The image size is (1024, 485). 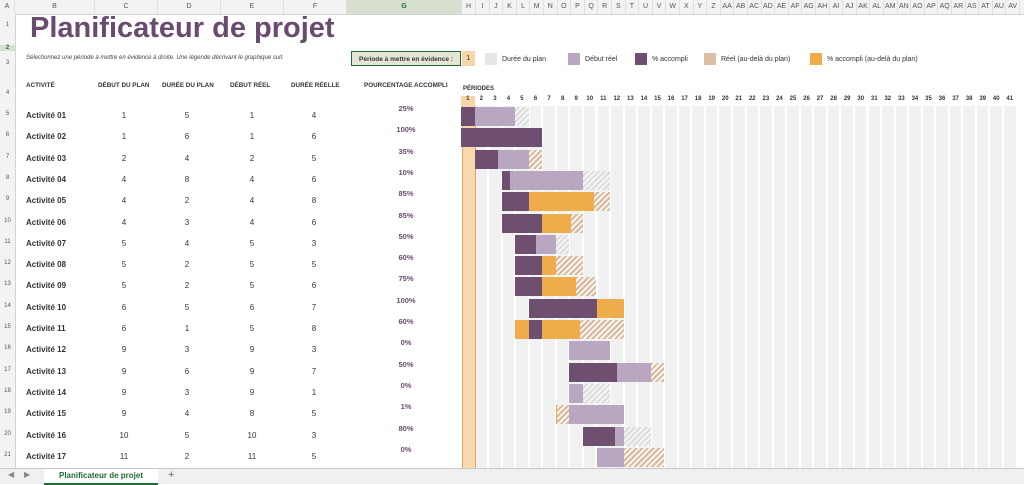 What do you see at coordinates (7, 454) in the screenshot?
I see `row-header-21: 21` at bounding box center [7, 454].